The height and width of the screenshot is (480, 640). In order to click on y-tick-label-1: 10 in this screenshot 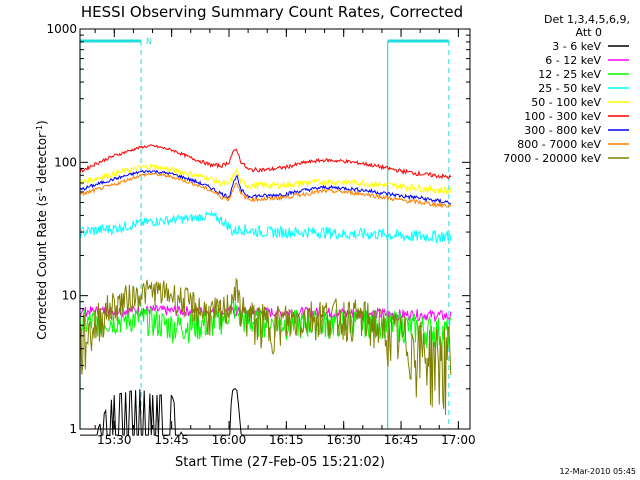, I will do `click(69, 296)`.